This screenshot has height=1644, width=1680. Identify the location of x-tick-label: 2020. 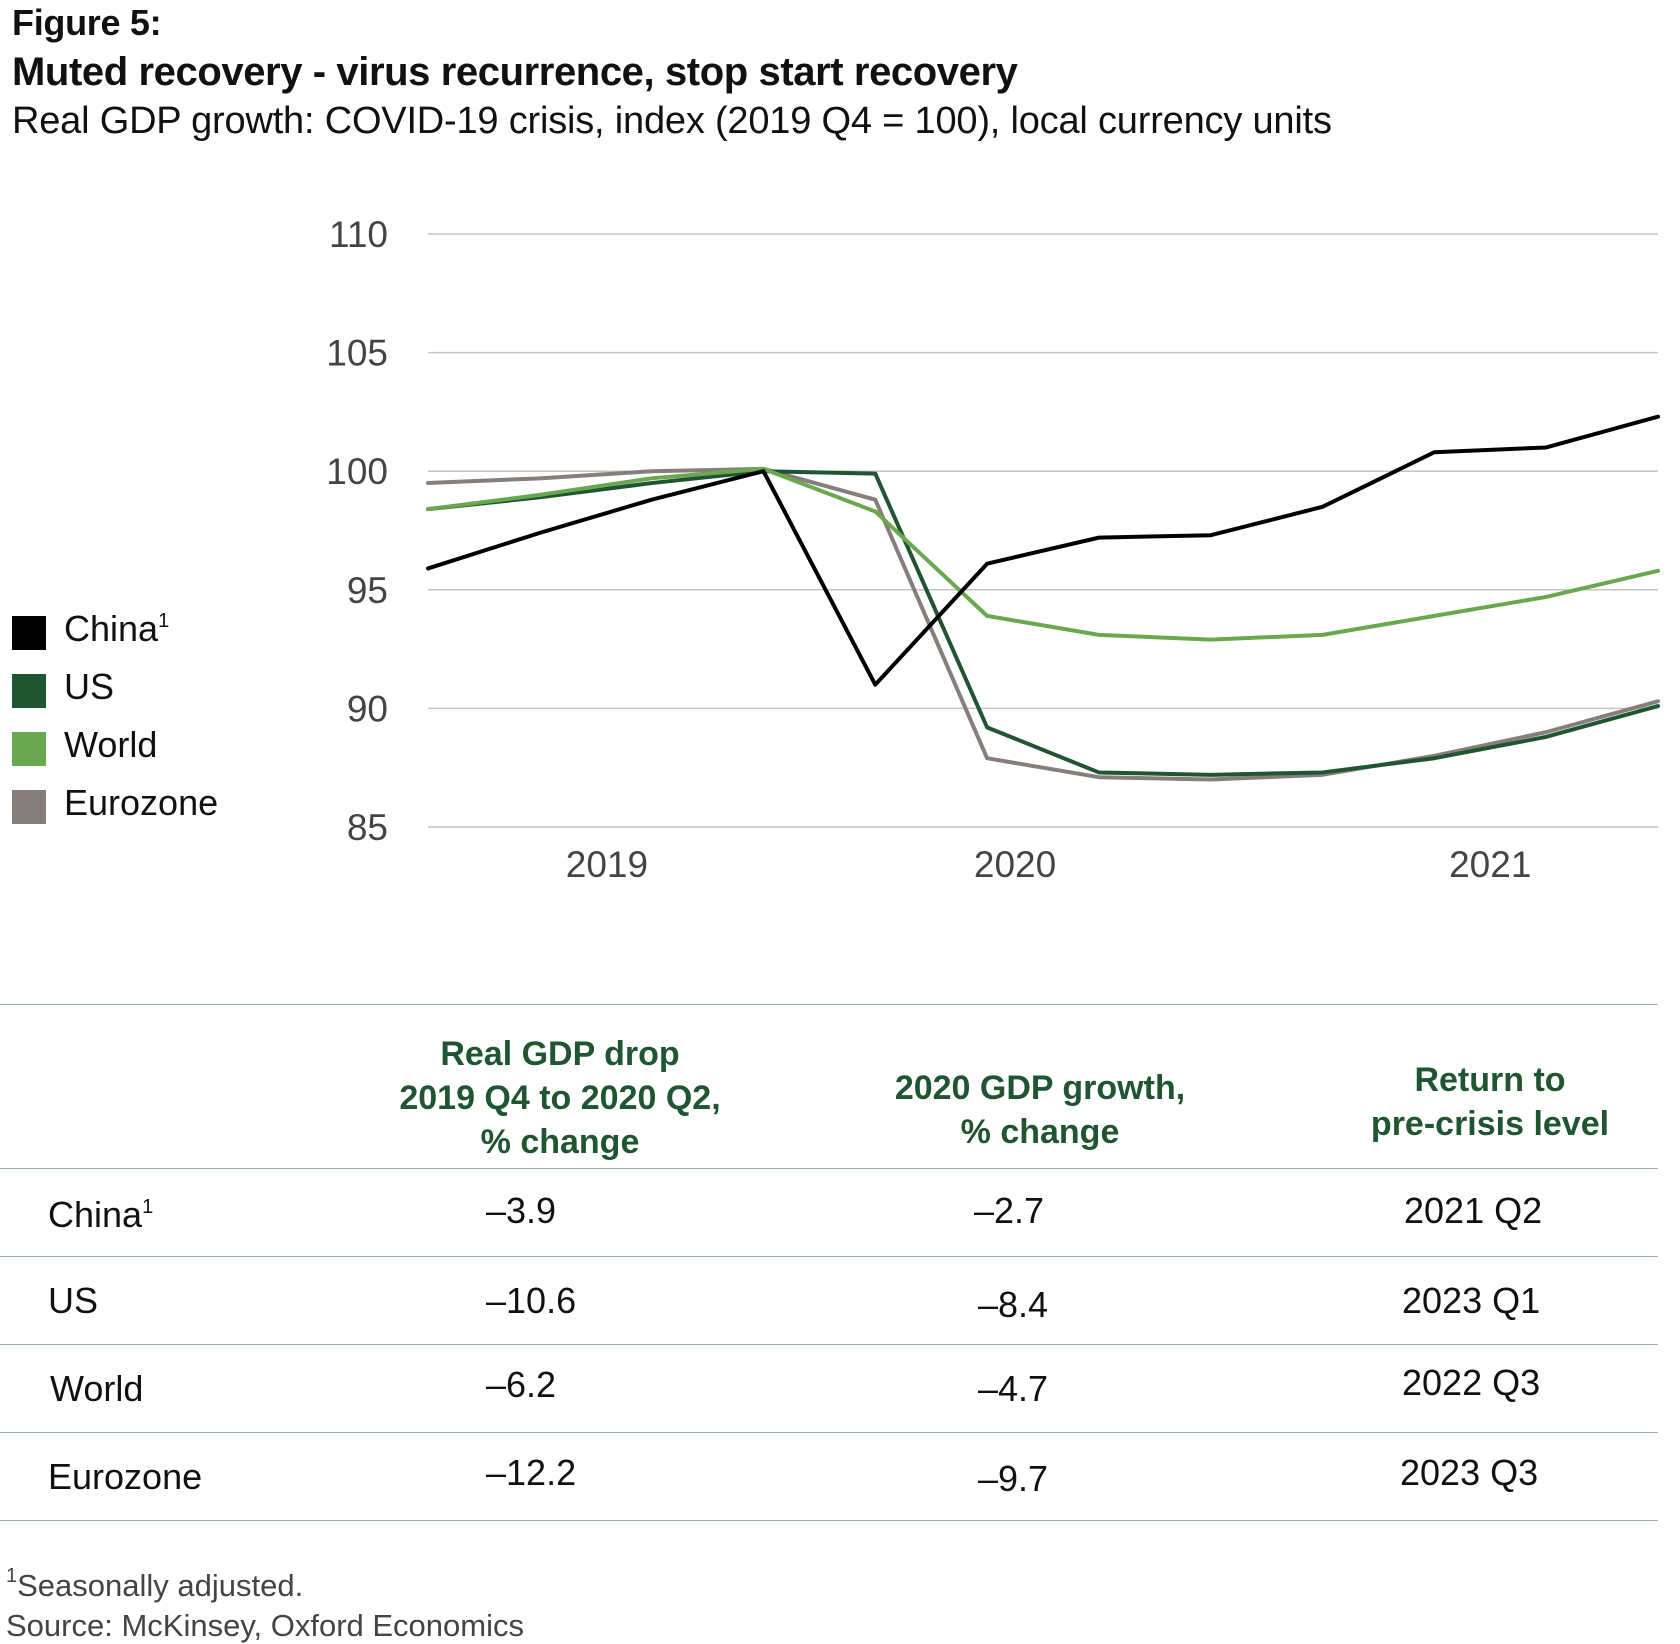
(1015, 864).